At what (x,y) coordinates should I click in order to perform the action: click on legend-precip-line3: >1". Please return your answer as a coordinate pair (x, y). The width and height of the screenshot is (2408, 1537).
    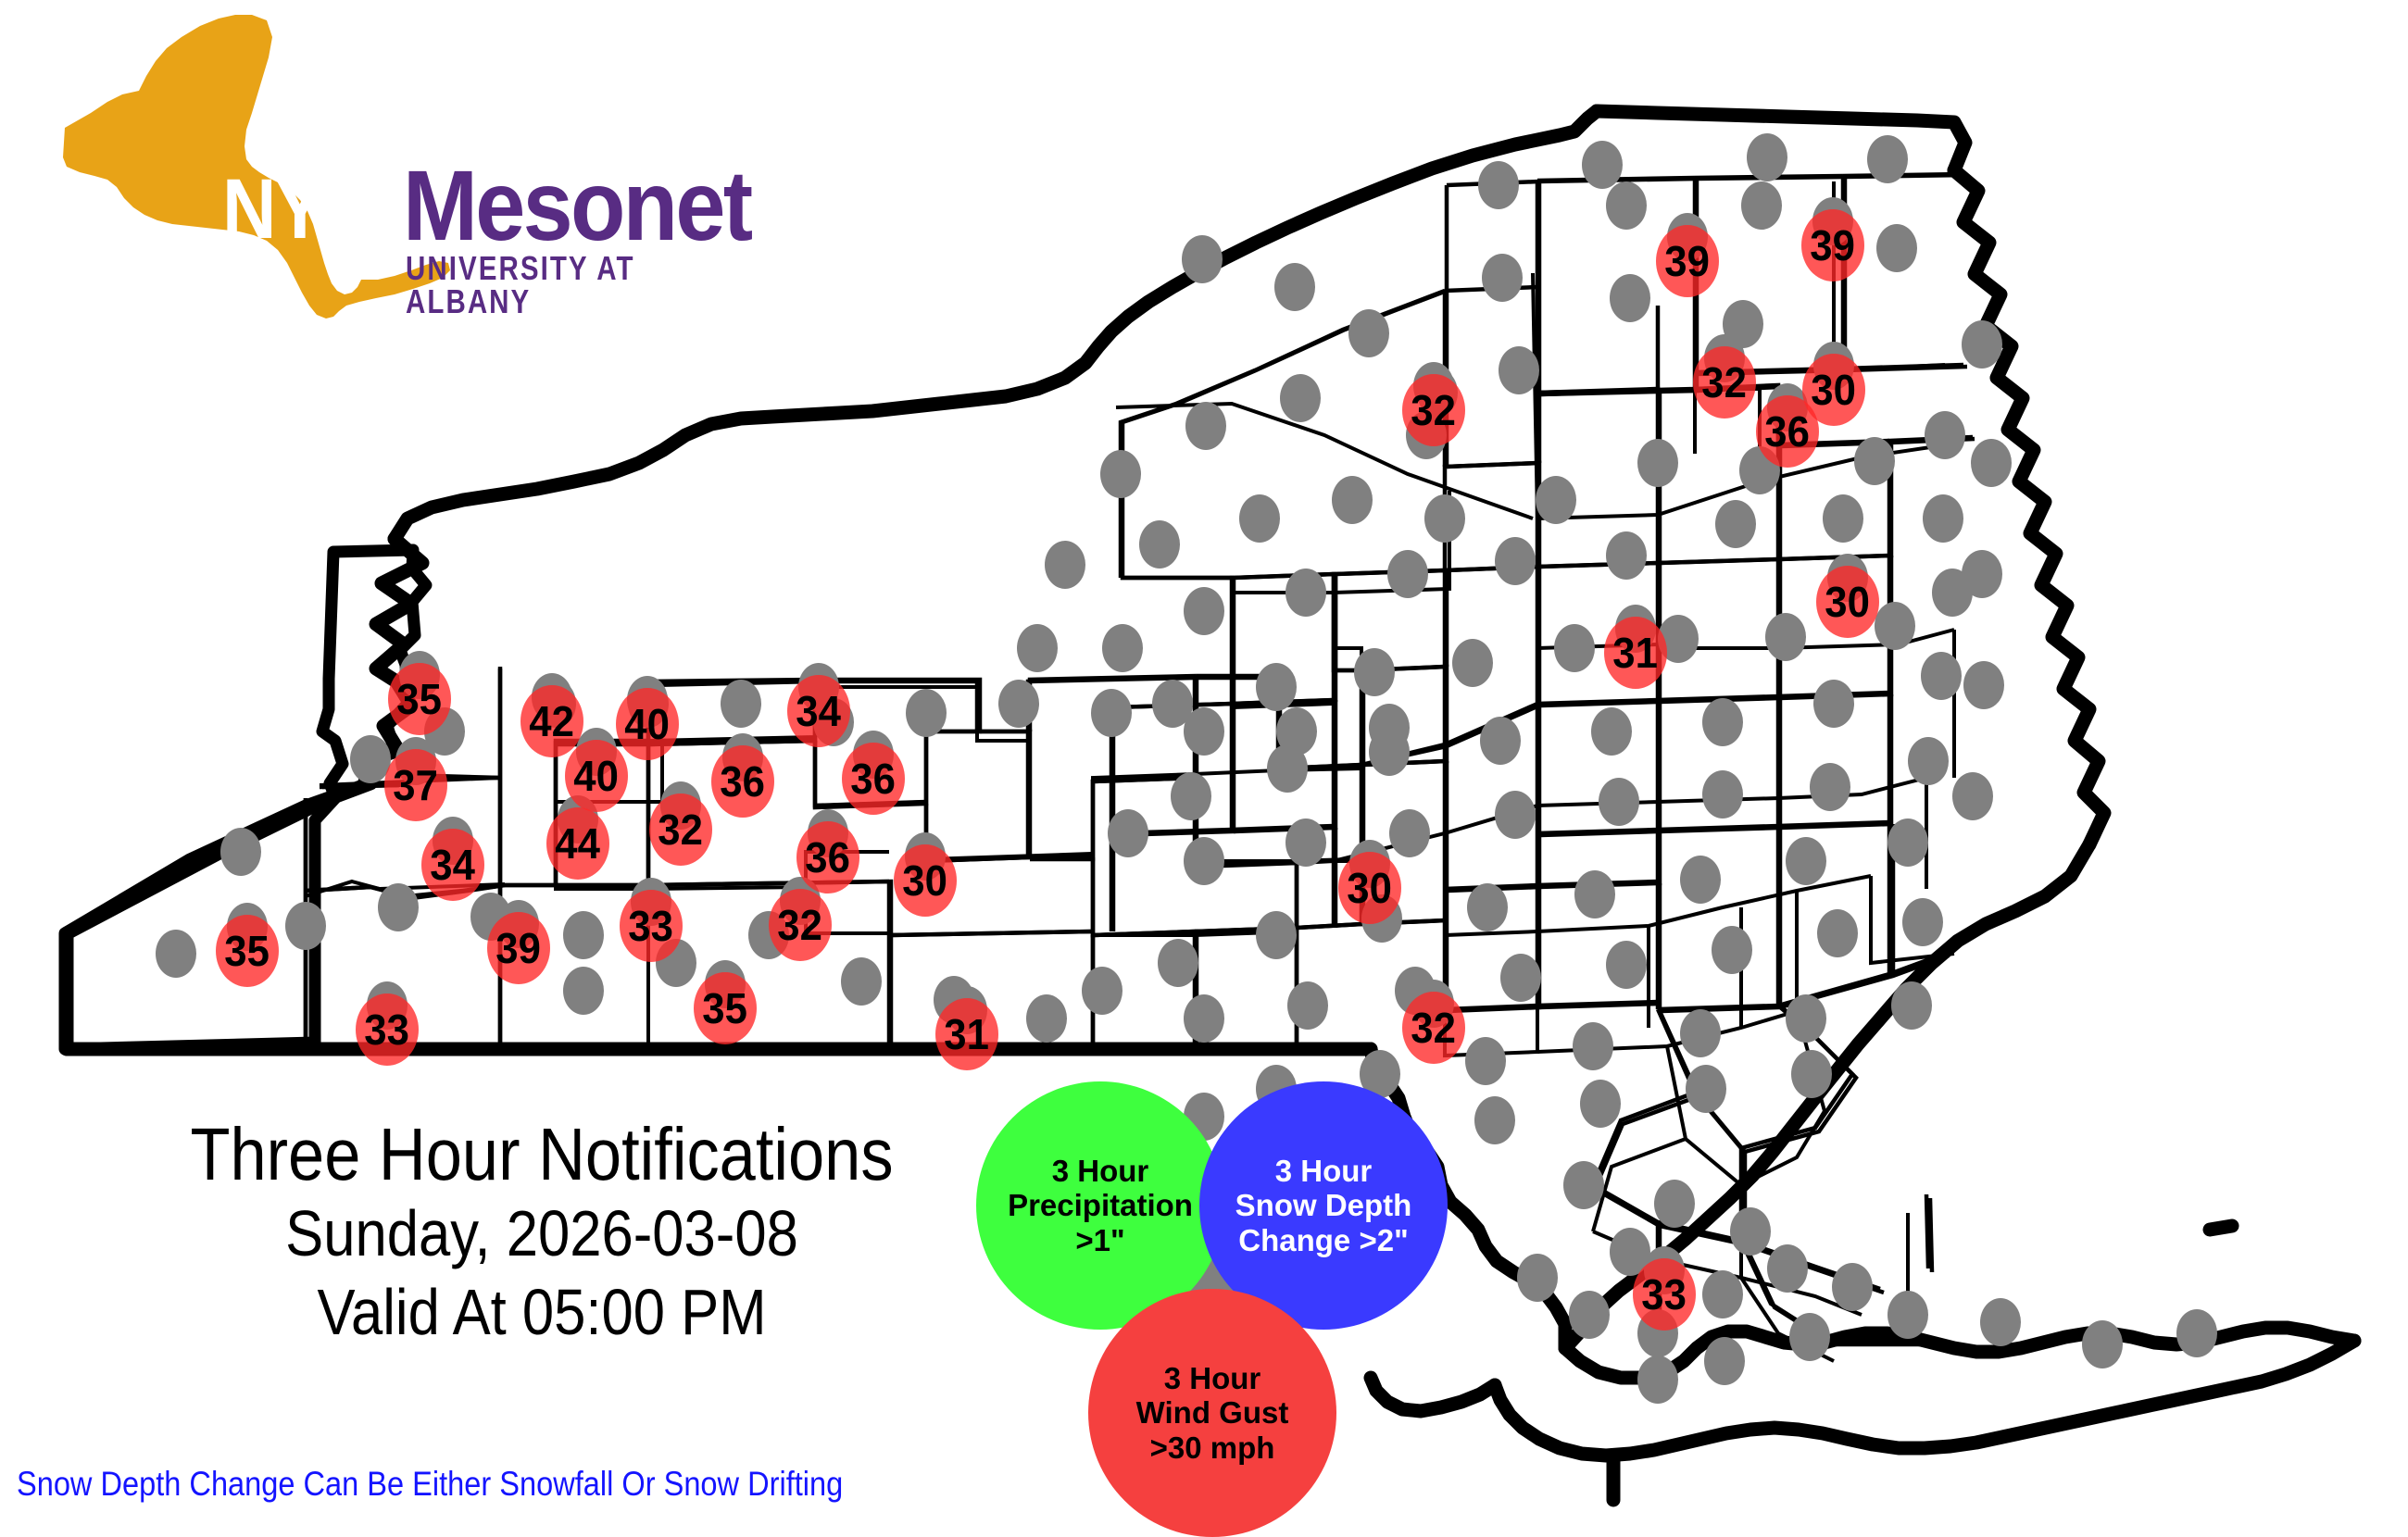
    Looking at the image, I should click on (1100, 1239).